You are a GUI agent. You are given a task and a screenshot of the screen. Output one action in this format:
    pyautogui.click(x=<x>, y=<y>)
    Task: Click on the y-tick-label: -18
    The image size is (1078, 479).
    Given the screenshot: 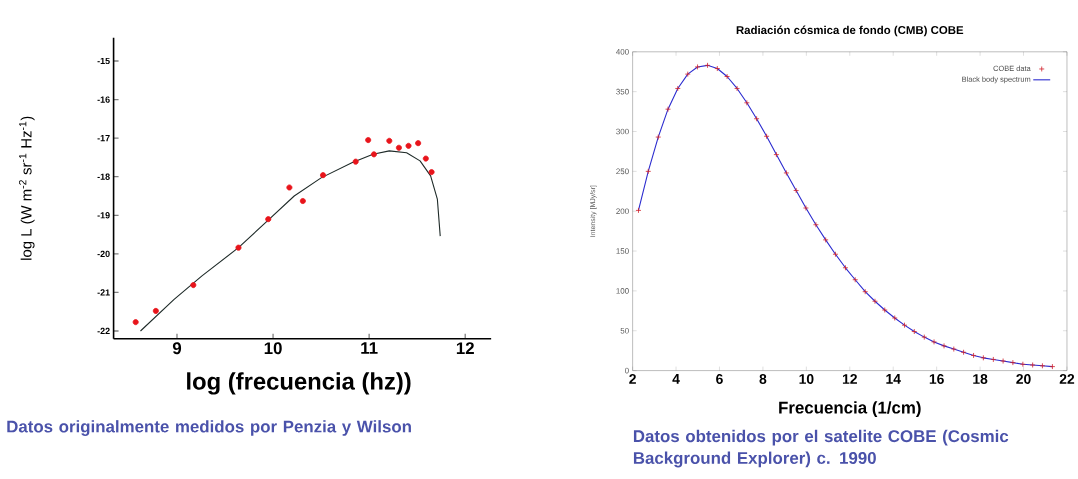 What is the action you would take?
    pyautogui.click(x=103, y=176)
    